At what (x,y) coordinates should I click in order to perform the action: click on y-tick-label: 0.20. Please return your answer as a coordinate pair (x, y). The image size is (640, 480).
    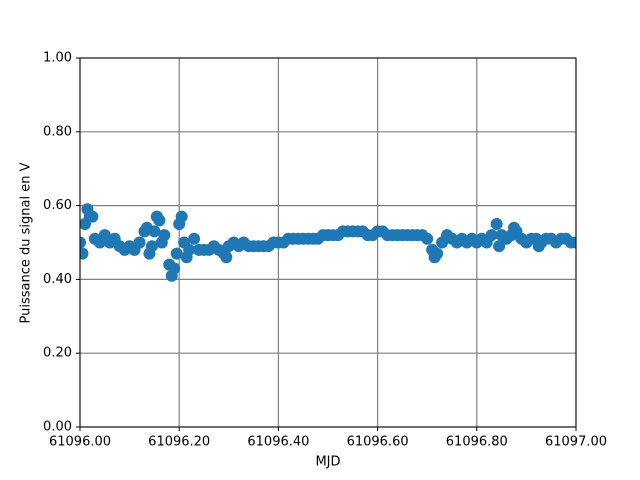
    Looking at the image, I should click on (57, 353).